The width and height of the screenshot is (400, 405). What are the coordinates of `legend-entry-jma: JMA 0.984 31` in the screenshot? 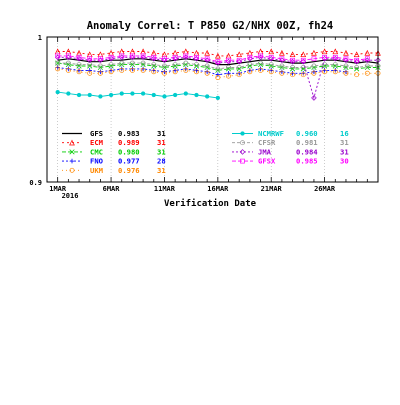 It's located at (290, 151).